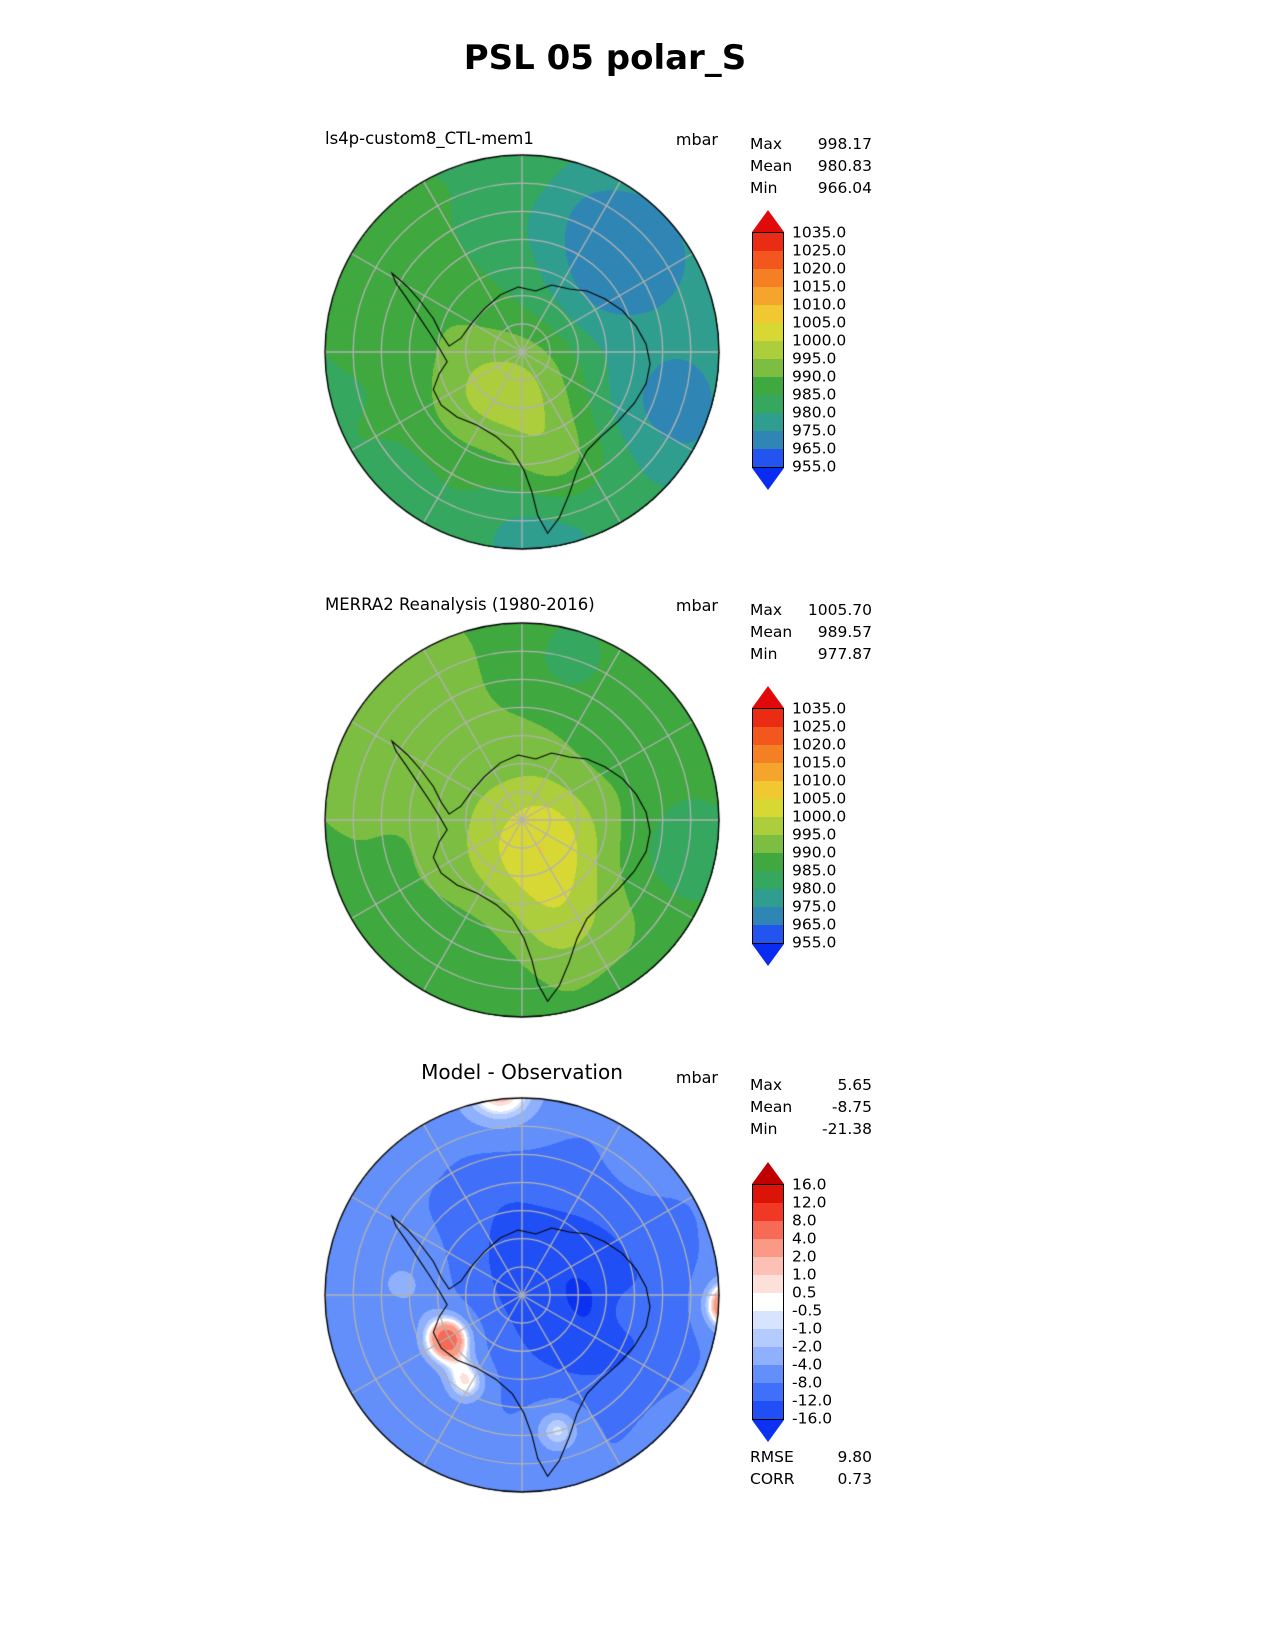  I want to click on colorbar-tick-label: 16.0, so click(809, 1184).